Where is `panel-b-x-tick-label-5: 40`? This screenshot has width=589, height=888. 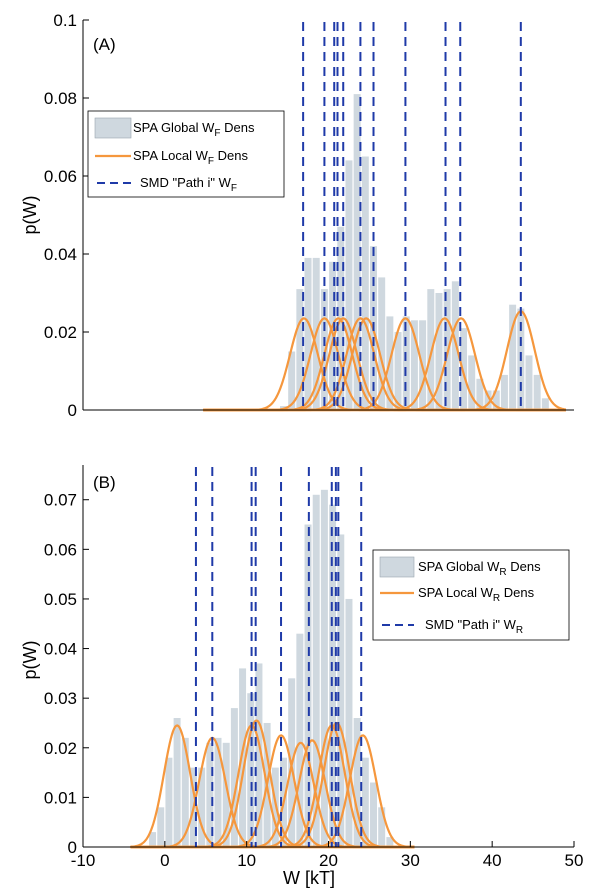 panel-b-x-tick-label-5: 40 is located at coordinates (492, 860).